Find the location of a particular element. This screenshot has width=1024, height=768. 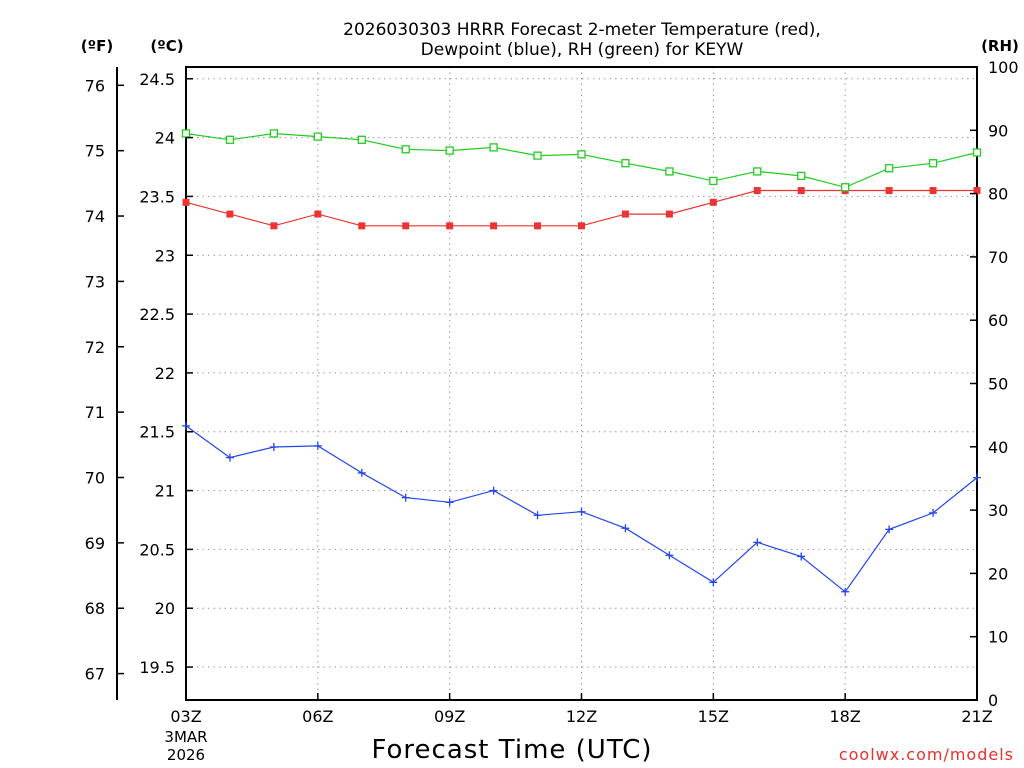

rh-tick-label: 90 is located at coordinates (998, 130).